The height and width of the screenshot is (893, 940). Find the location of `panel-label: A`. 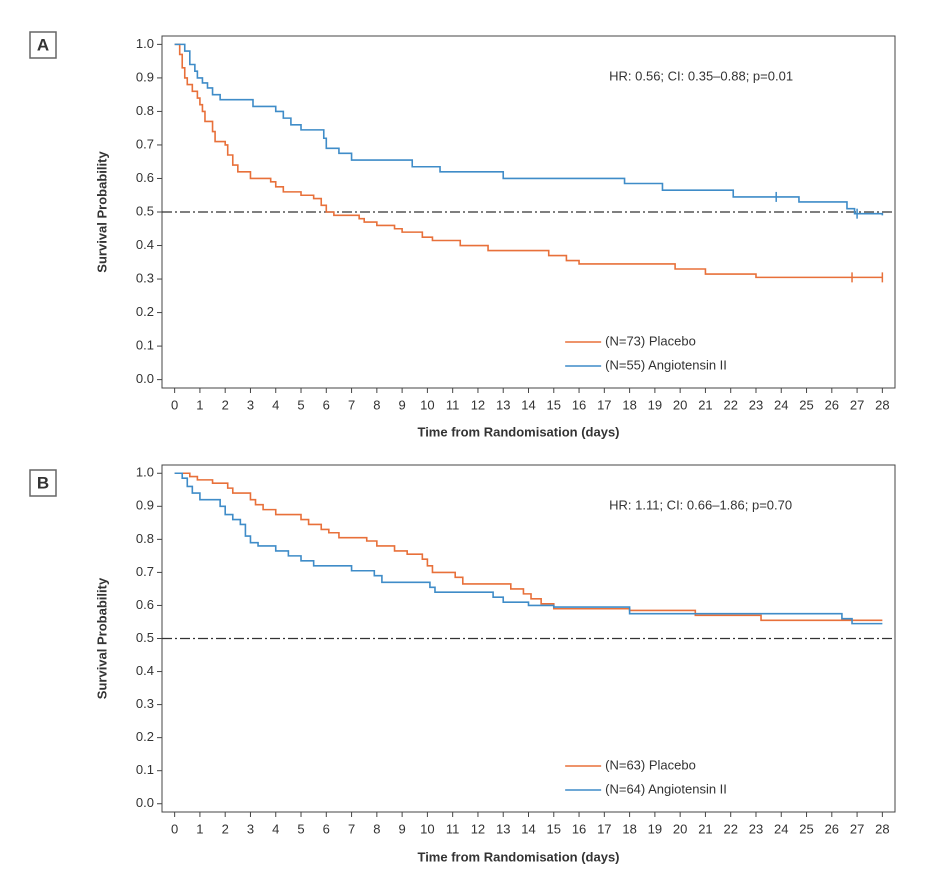

panel-label: A is located at coordinates (43, 44).